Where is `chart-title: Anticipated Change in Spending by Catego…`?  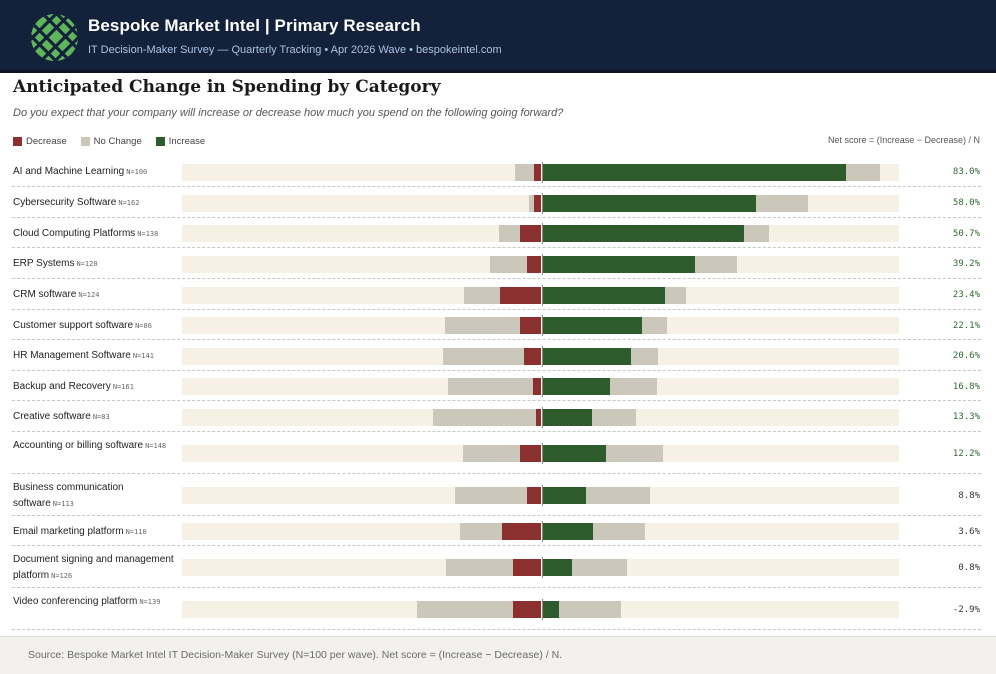
chart-title: Anticipated Change in Spending by Catego… is located at coordinates (227, 87).